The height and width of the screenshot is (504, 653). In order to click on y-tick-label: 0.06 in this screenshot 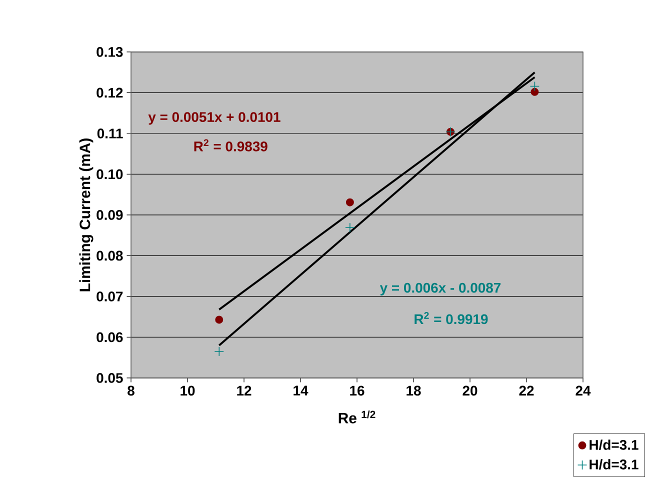, I will do `click(109, 337)`.